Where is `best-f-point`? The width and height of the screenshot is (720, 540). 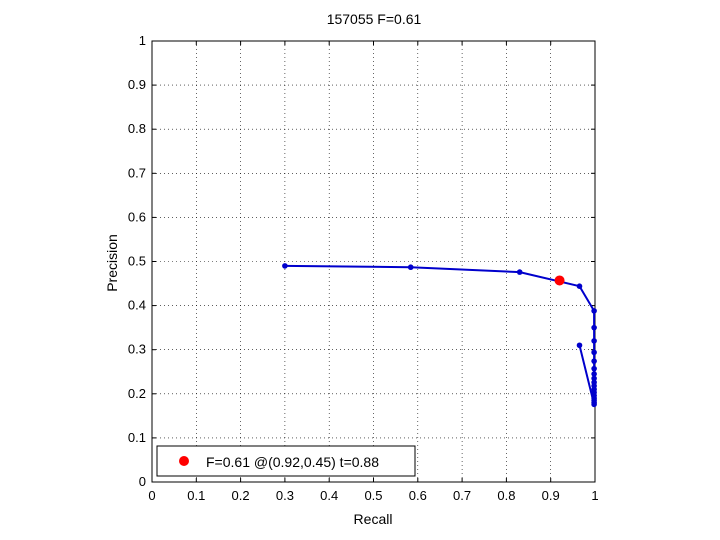 best-f-point is located at coordinates (559, 280).